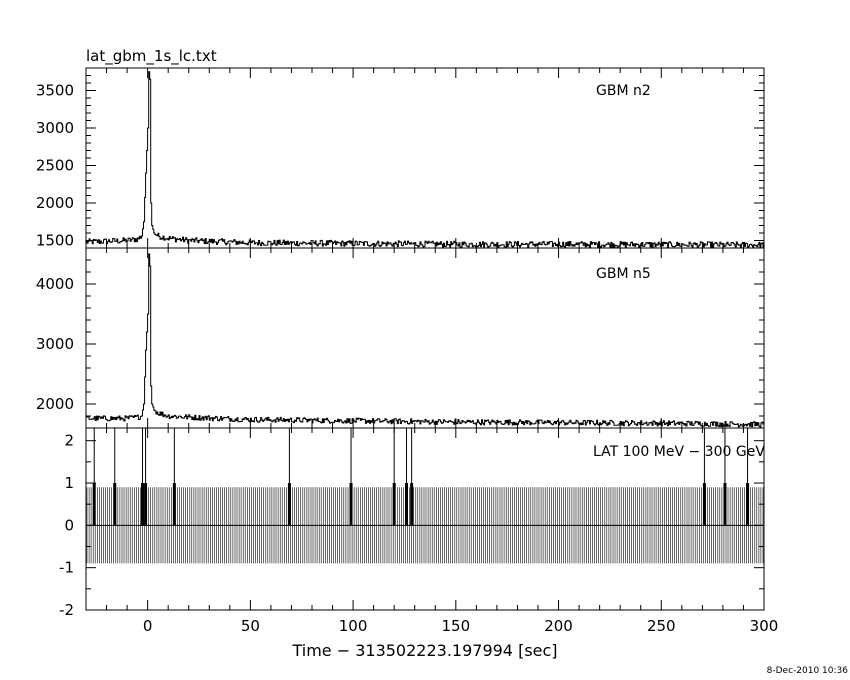 The image size is (850, 680). I want to click on panel-label-gbm-n5: GBM n5, so click(623, 274).